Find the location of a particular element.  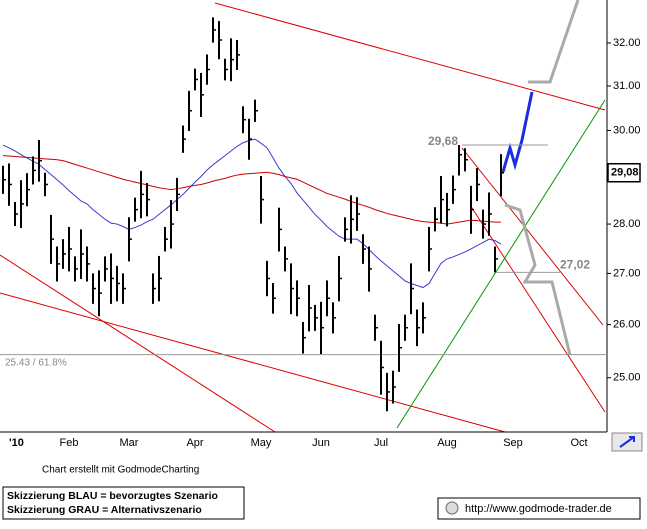

x-tick-label: Jul is located at coordinates (381, 443).